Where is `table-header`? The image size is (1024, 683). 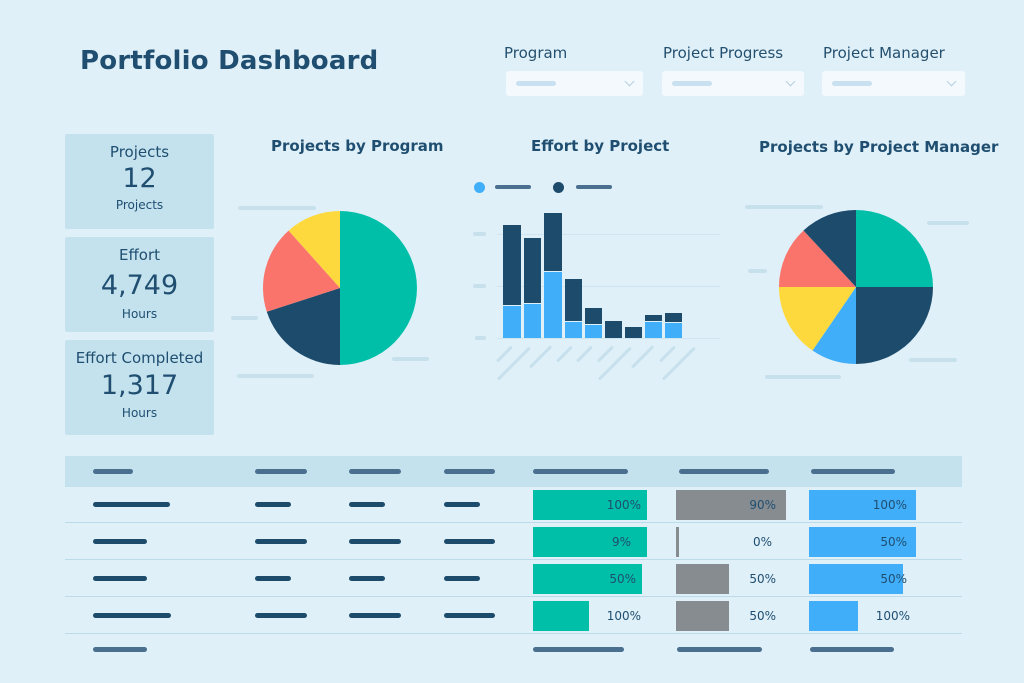 table-header is located at coordinates (513, 471).